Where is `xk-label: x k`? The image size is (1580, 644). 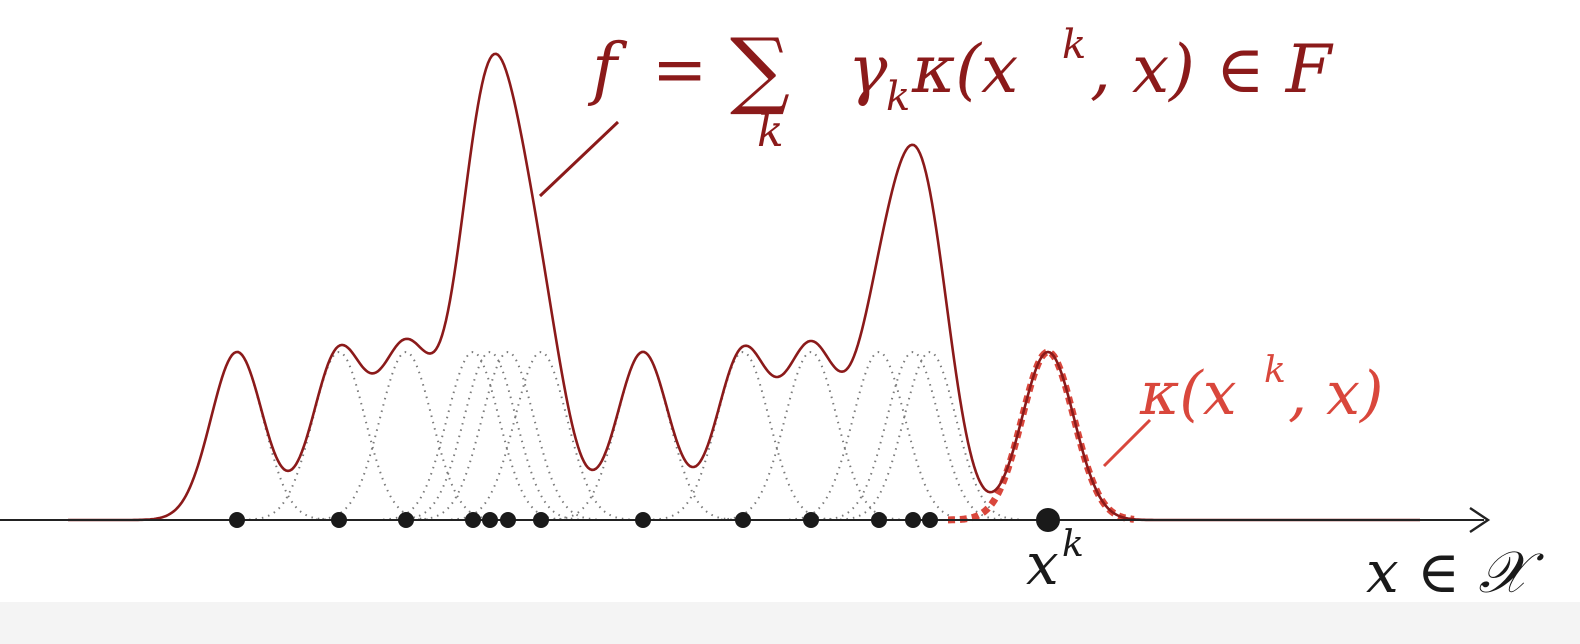 xk-label: x k is located at coordinates (1055, 561).